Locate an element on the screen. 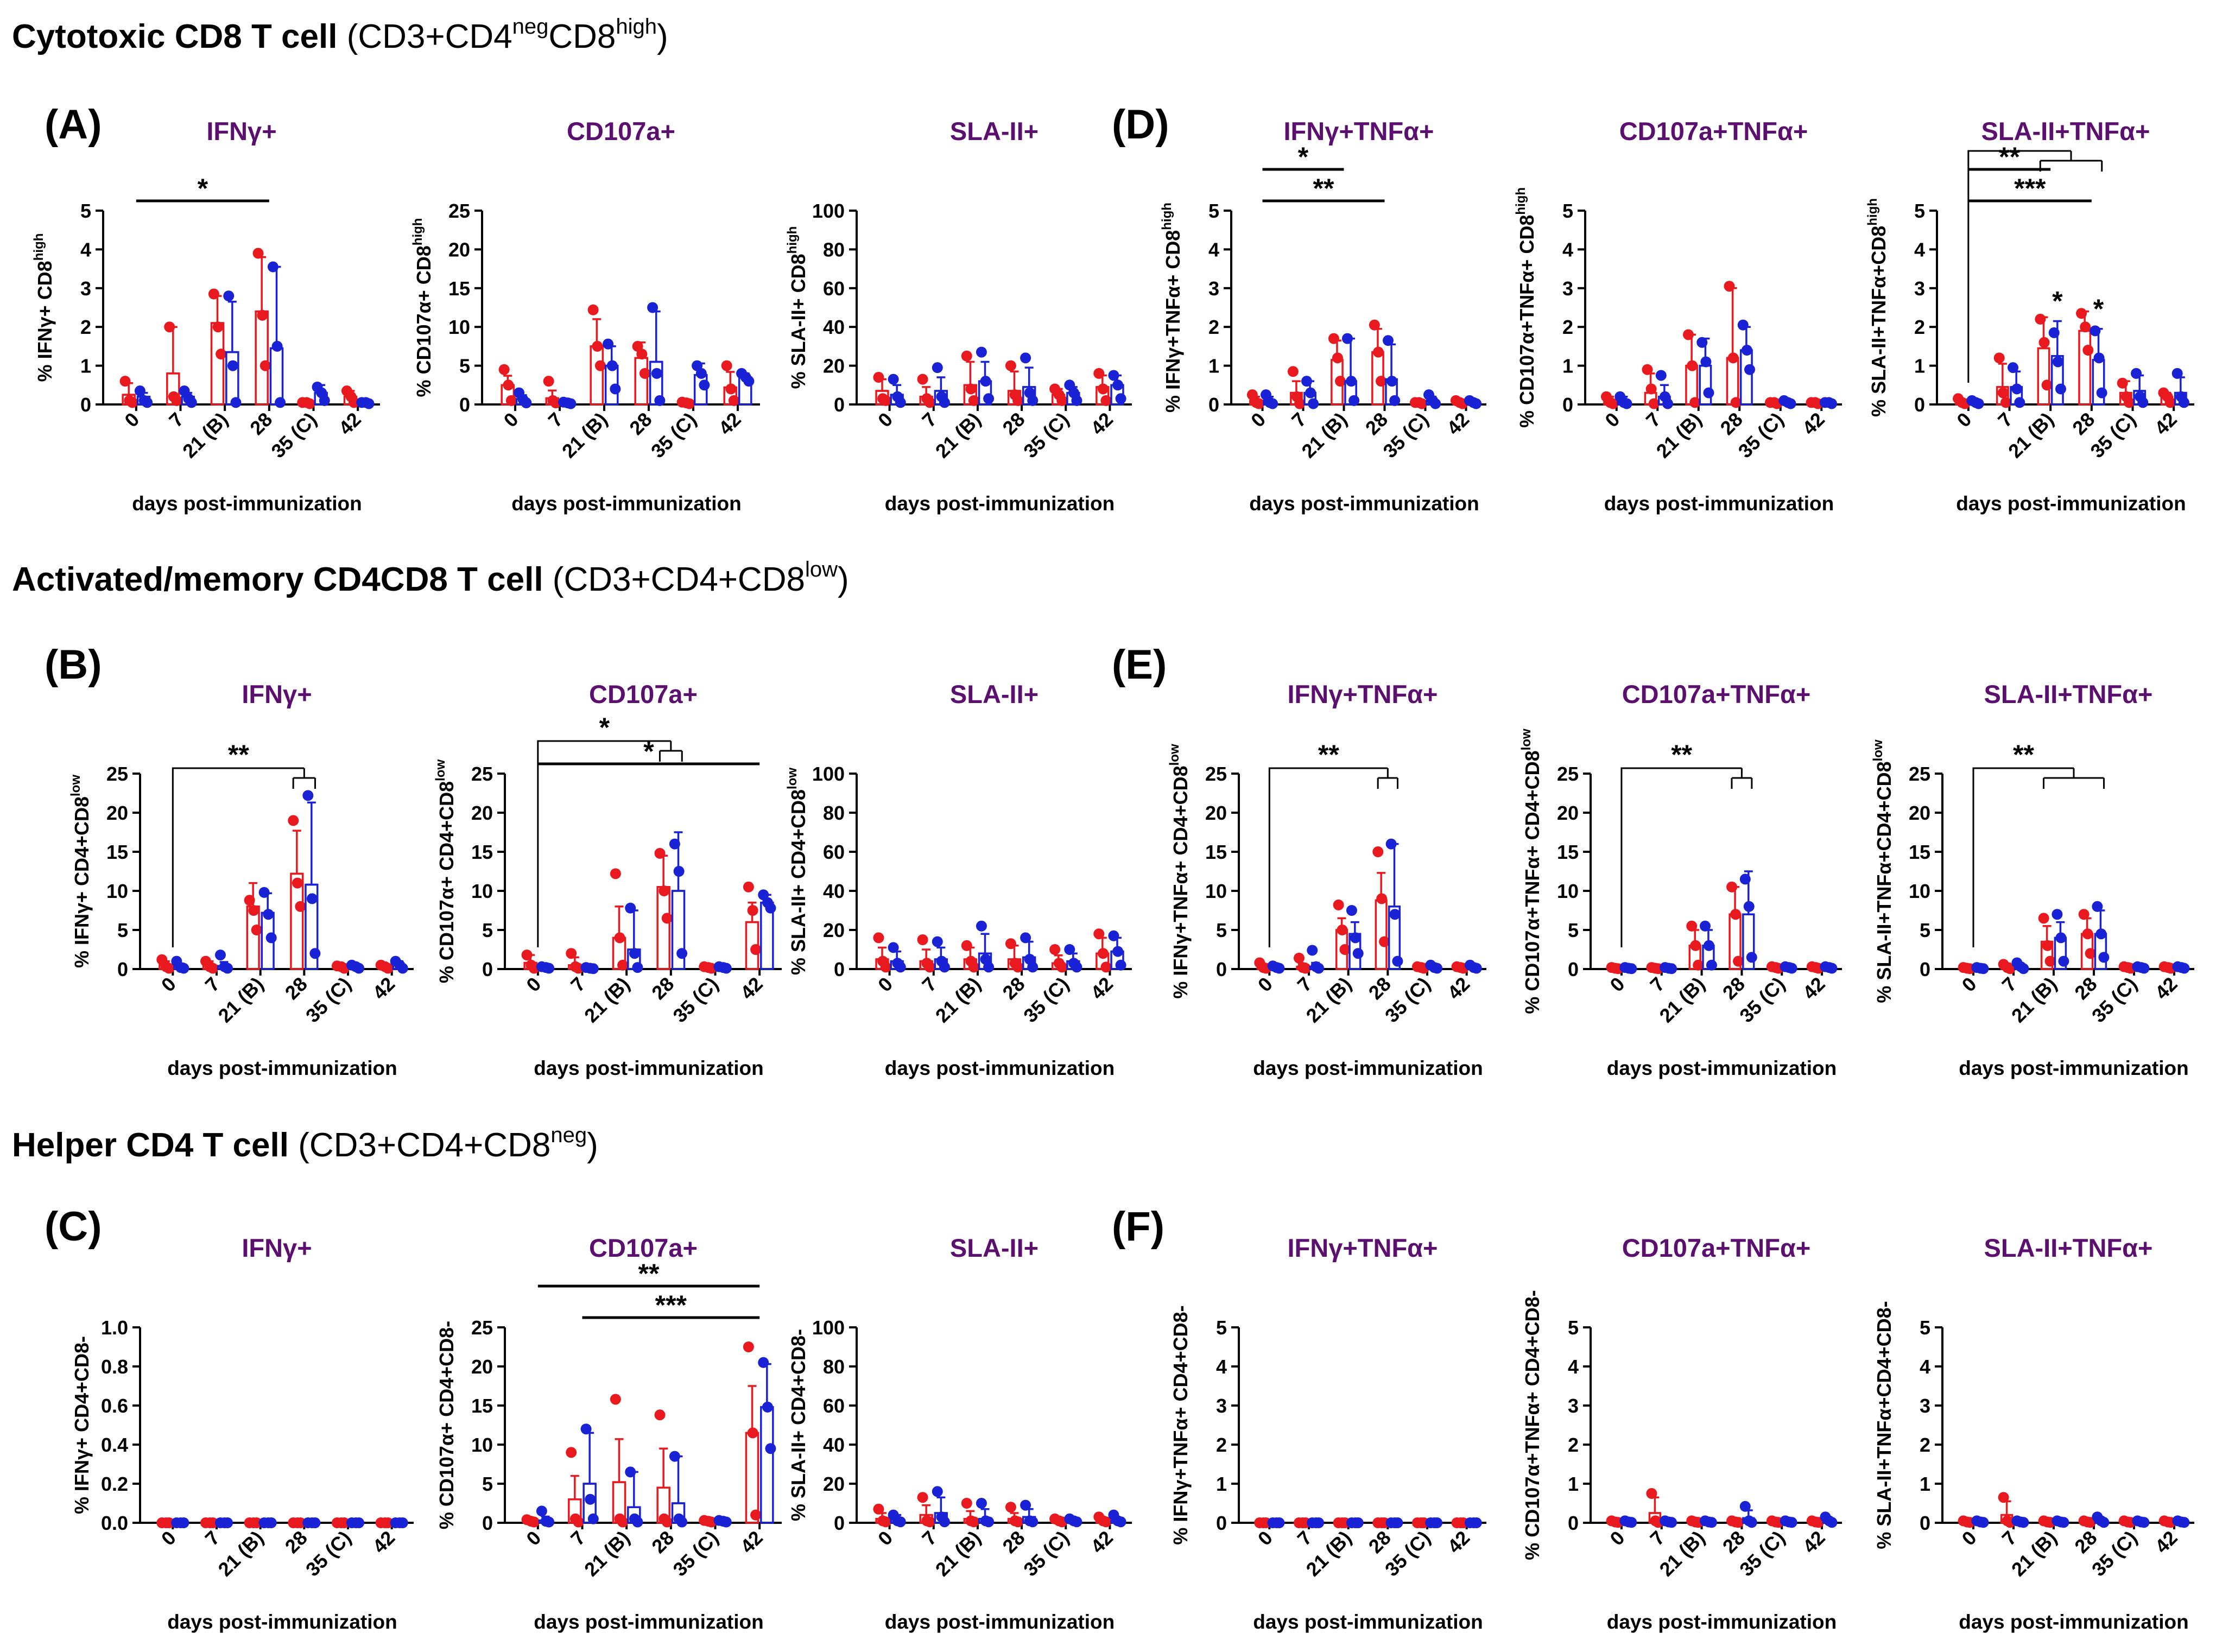 This screenshot has width=2216, height=1652. x-tick-label: 0 is located at coordinates (131, 420).